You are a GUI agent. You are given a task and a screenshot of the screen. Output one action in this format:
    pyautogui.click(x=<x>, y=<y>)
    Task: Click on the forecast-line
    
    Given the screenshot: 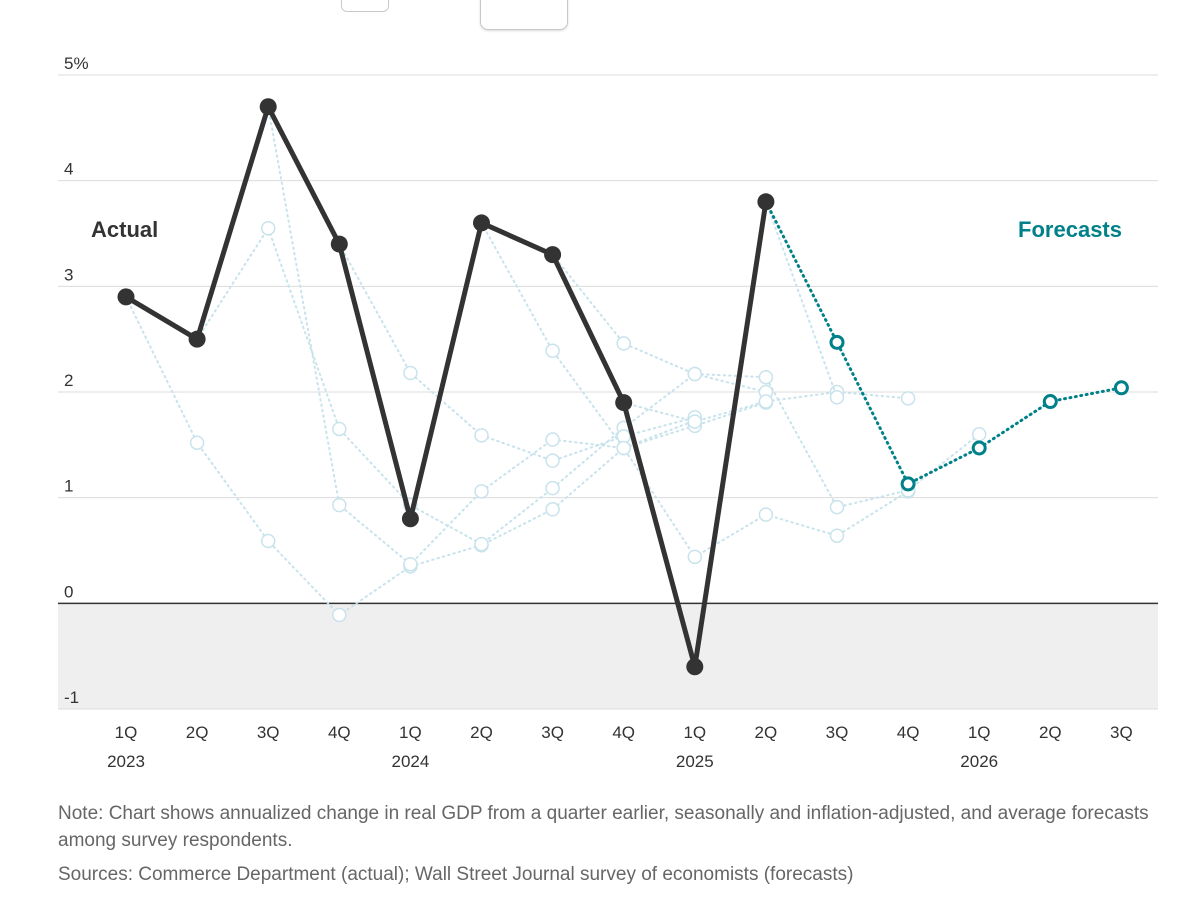 What is the action you would take?
    pyautogui.click(x=943, y=343)
    